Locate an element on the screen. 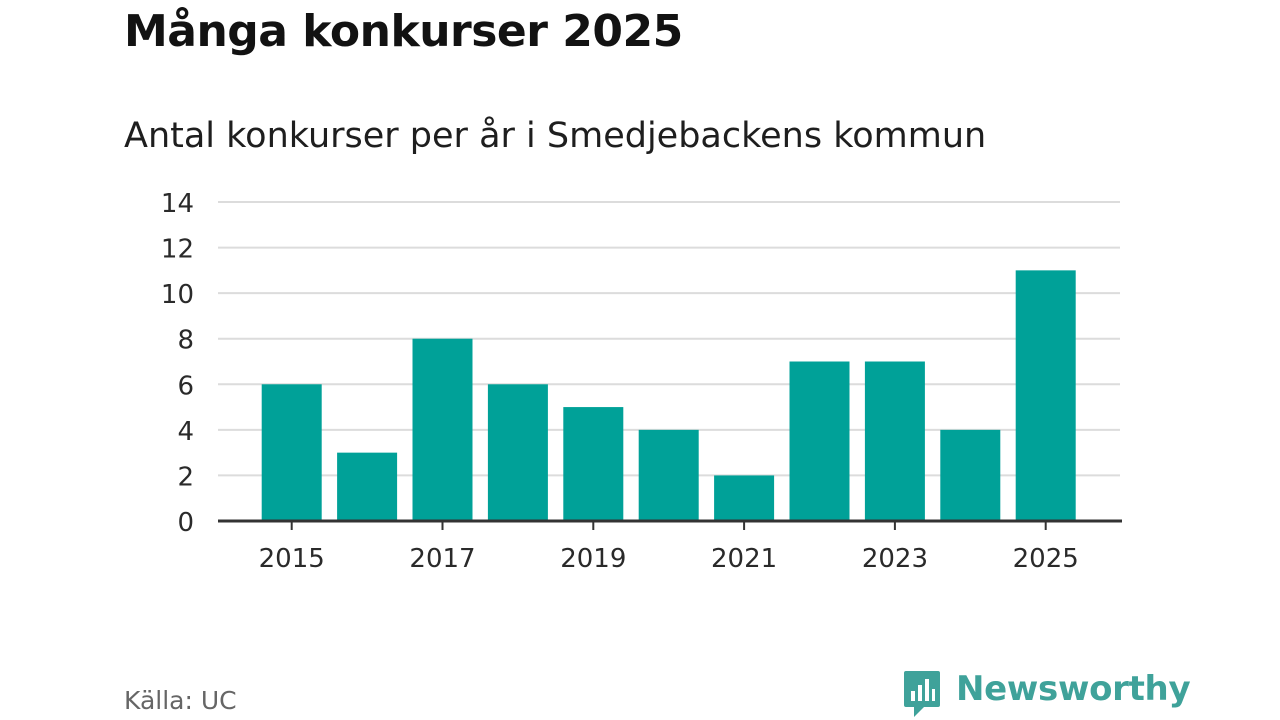 Image resolution: width=1280 pixels, height=720 pixels. brand-logo: Newsworthy is located at coordinates (1046, 694).